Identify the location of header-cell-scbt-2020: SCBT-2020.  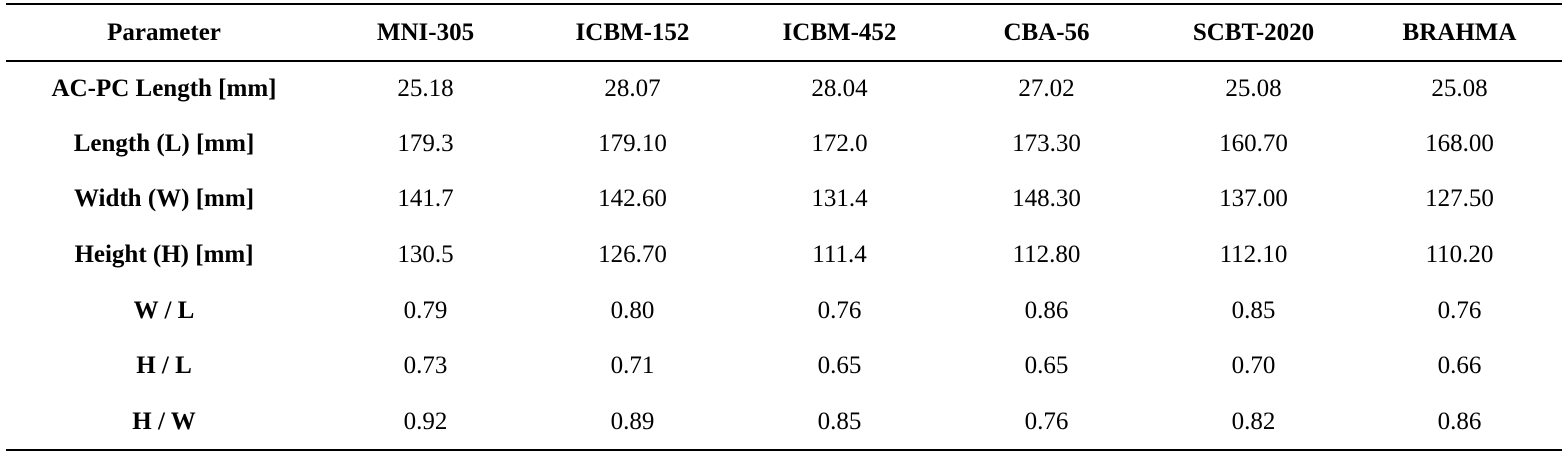
(1253, 32).